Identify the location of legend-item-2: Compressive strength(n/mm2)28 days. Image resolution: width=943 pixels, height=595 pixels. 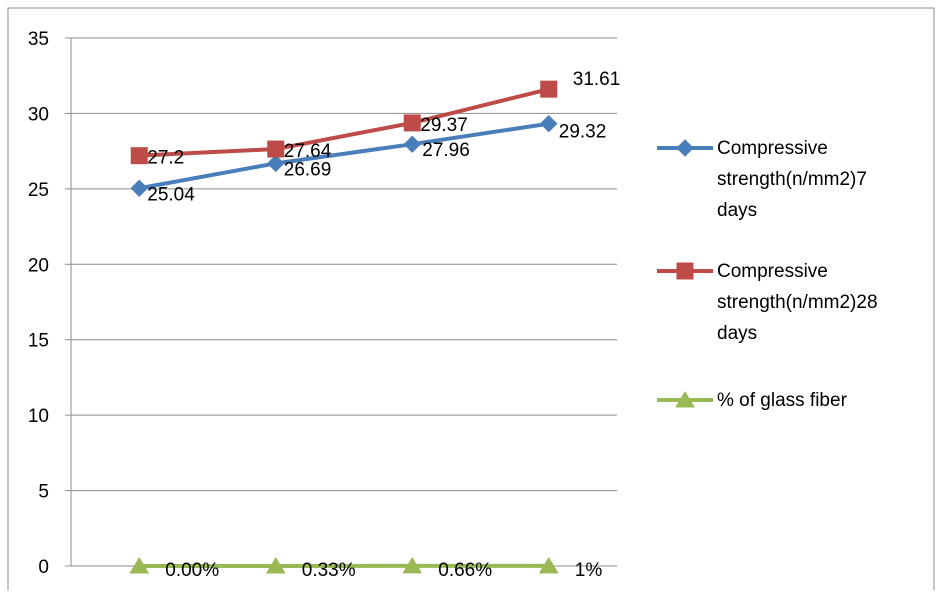
(767, 302).